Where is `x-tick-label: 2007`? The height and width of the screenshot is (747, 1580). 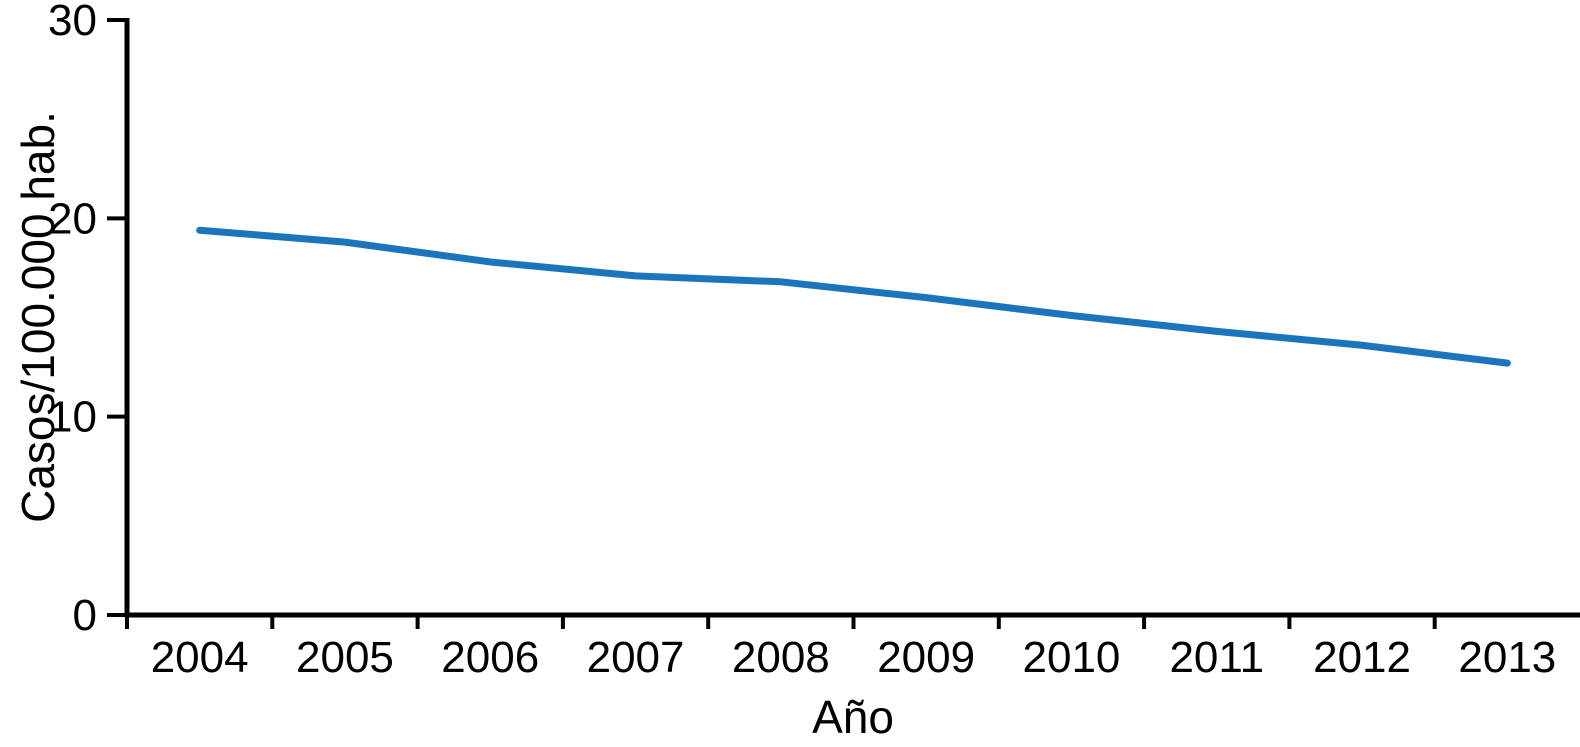
x-tick-label: 2007 is located at coordinates (636, 657).